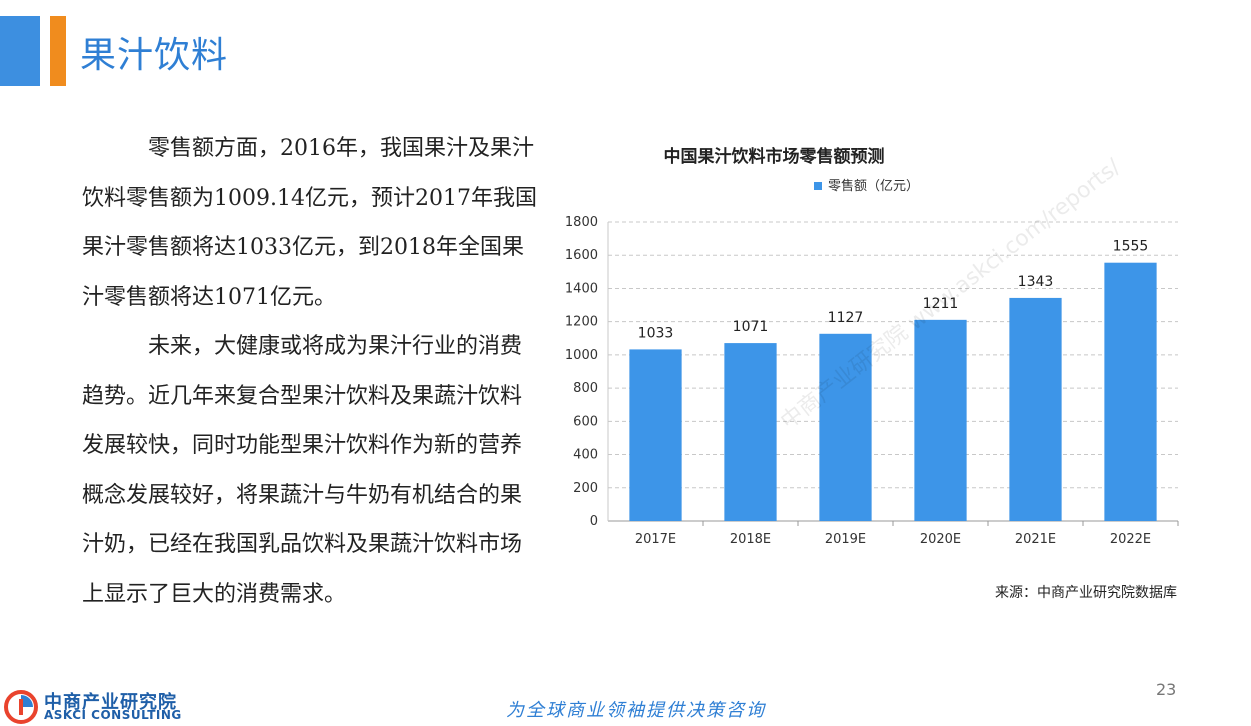  Describe the element at coordinates (1035, 539) in the screenshot. I see `x-tick-label: 2021E` at that location.